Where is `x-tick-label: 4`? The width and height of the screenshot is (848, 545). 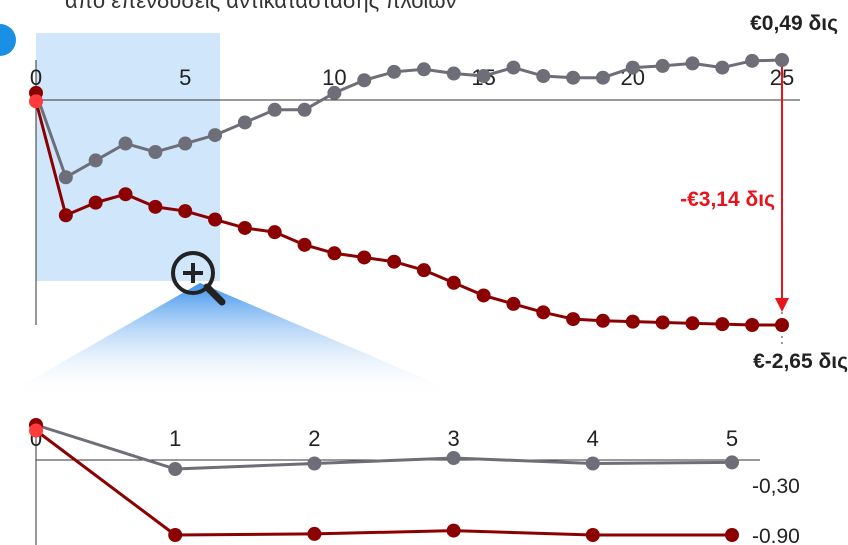 x-tick-label: 4 is located at coordinates (593, 438).